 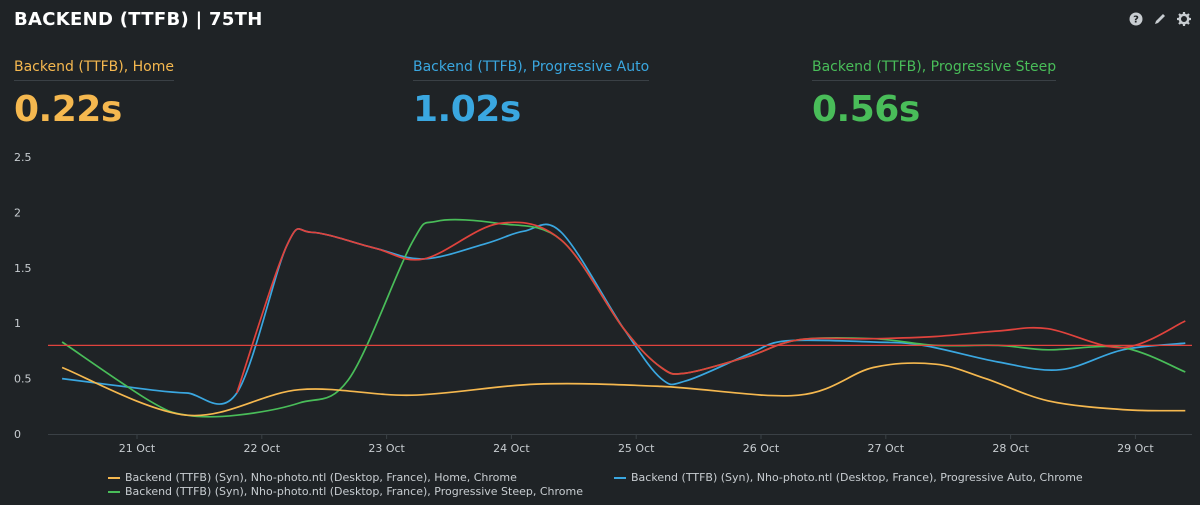 What do you see at coordinates (623, 389) in the screenshot?
I see `series-line-home` at bounding box center [623, 389].